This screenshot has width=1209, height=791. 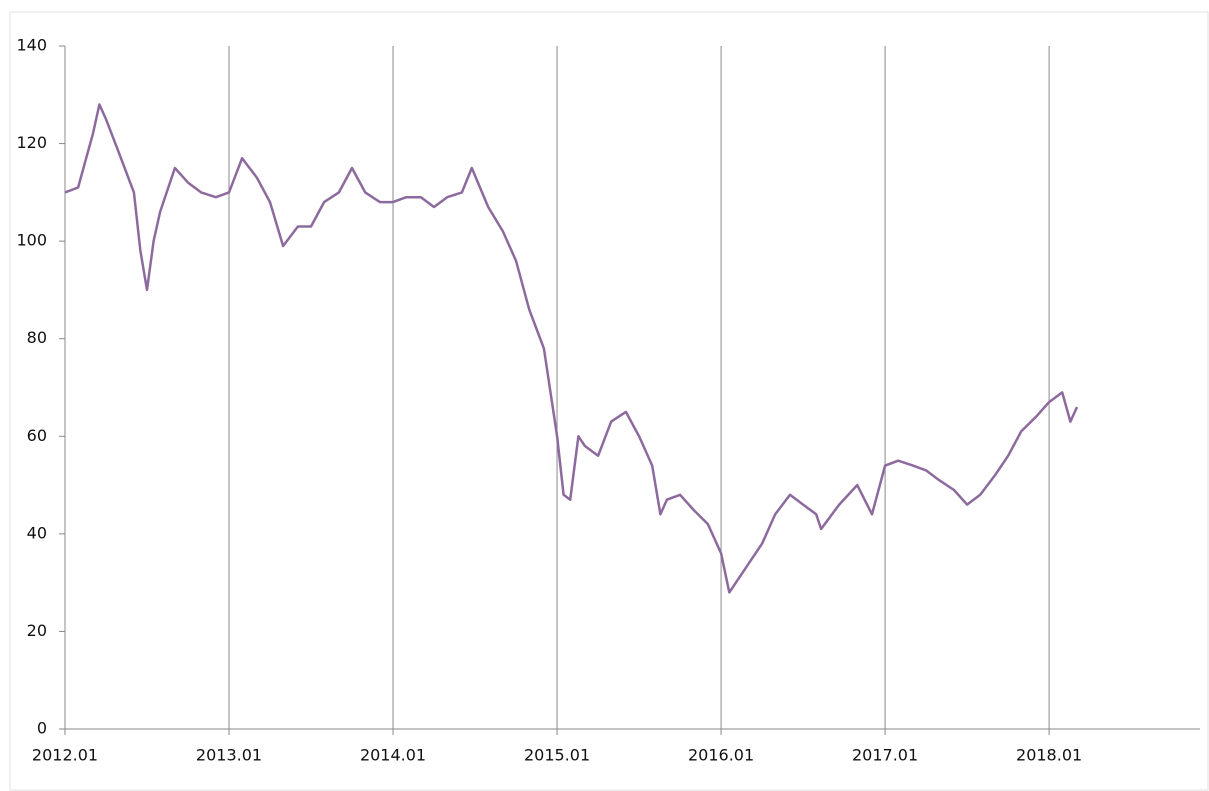 What do you see at coordinates (1049, 755) in the screenshot?
I see `x-tick-label: 2018.01` at bounding box center [1049, 755].